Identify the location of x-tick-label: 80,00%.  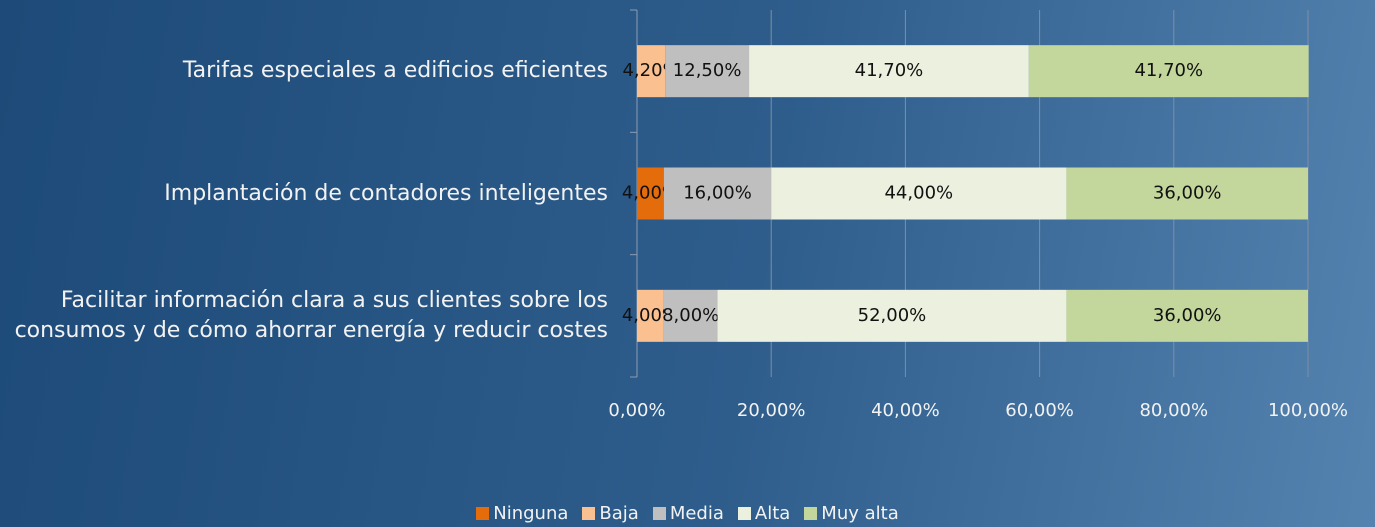
(1173, 410).